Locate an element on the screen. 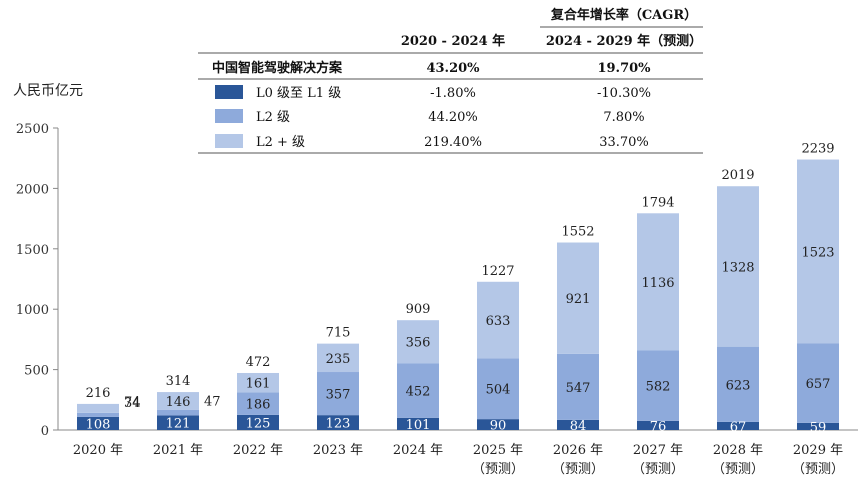  x-tick-label: 2022 年 is located at coordinates (258, 450).